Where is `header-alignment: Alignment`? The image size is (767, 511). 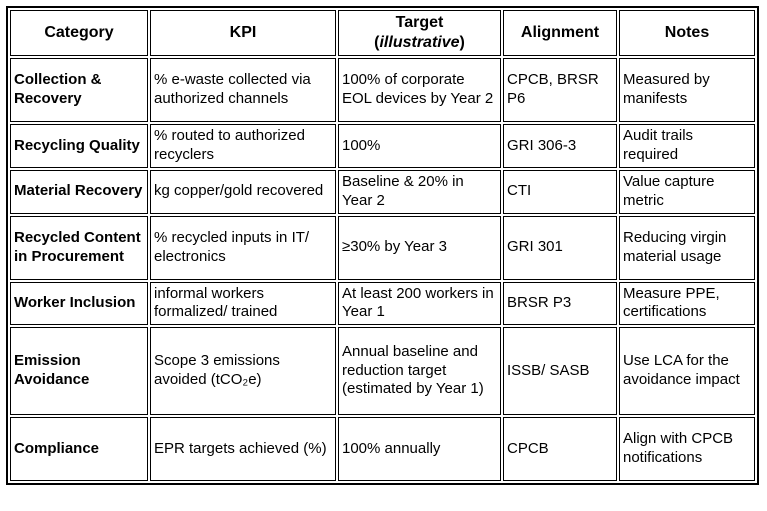
header-alignment: Alignment is located at coordinates (560, 33).